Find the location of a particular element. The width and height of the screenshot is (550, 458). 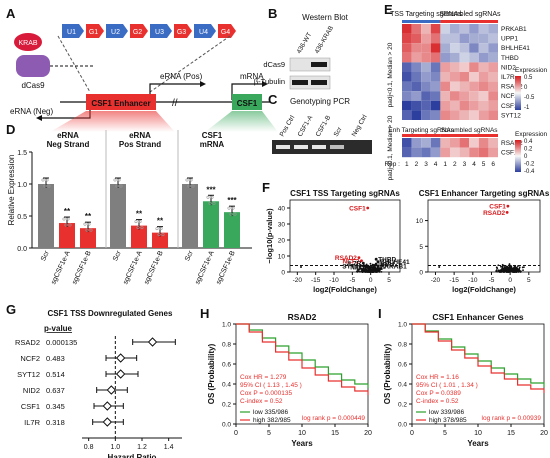

km-xtick-label: 5 is located at coordinates (445, 433).